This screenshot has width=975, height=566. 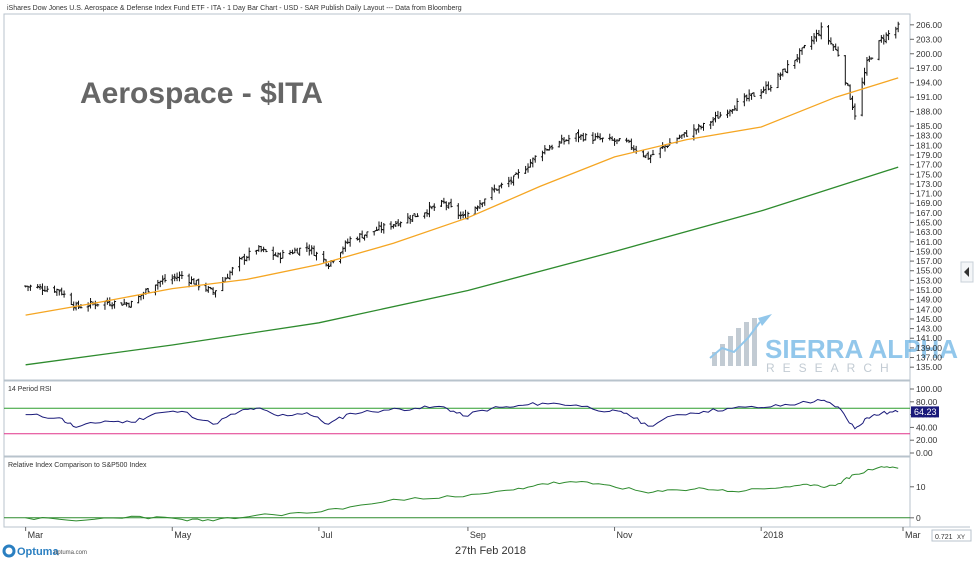 What do you see at coordinates (929, 112) in the screenshot?
I see `price-tick-label: 188.00` at bounding box center [929, 112].